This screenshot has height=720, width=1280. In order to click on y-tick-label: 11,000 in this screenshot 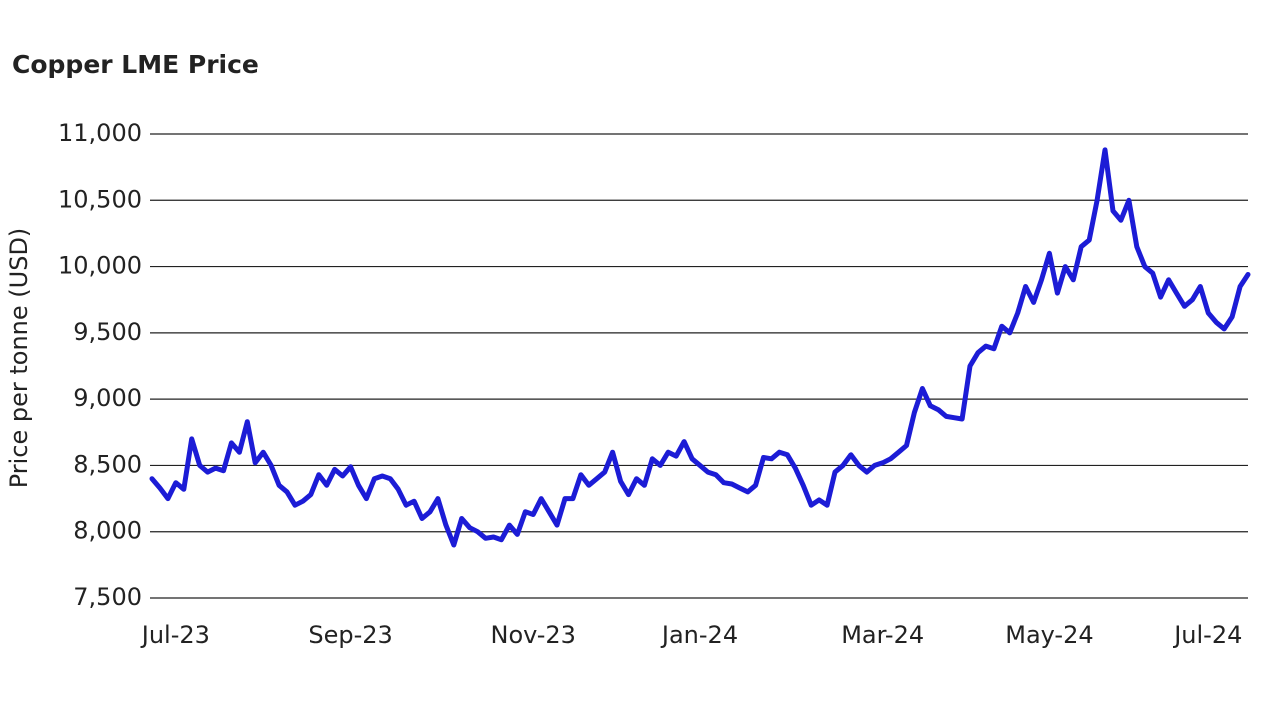, I will do `click(100, 133)`.